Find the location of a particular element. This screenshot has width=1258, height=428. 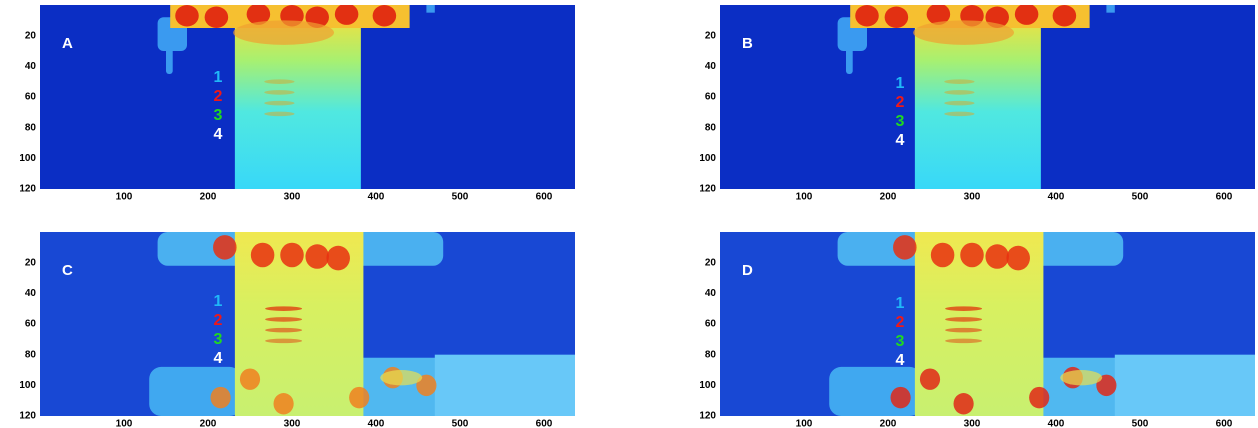

panel-label: A is located at coordinates (67, 43).